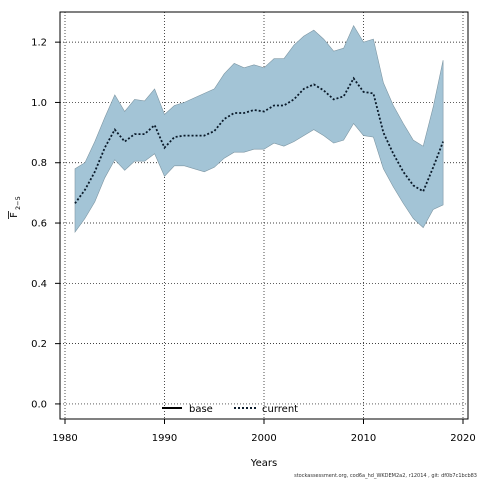  I want to click on y-axis: 0.0 0.2 0.4 0.6 0.8 1.0 1.2, so click(45, 224).